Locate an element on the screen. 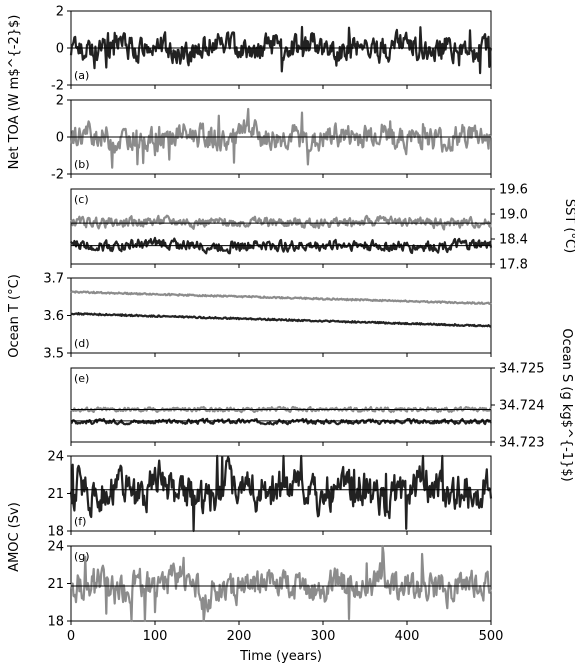 The height and width of the screenshot is (669, 575). panel-d: 3.7 3.6 3.5 (d) is located at coordinates (267, 317).